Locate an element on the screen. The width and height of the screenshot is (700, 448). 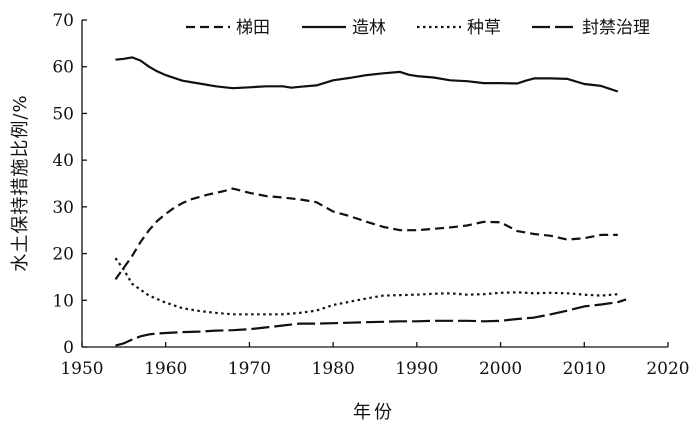
y-tick-label: 70 is located at coordinates (63, 21).